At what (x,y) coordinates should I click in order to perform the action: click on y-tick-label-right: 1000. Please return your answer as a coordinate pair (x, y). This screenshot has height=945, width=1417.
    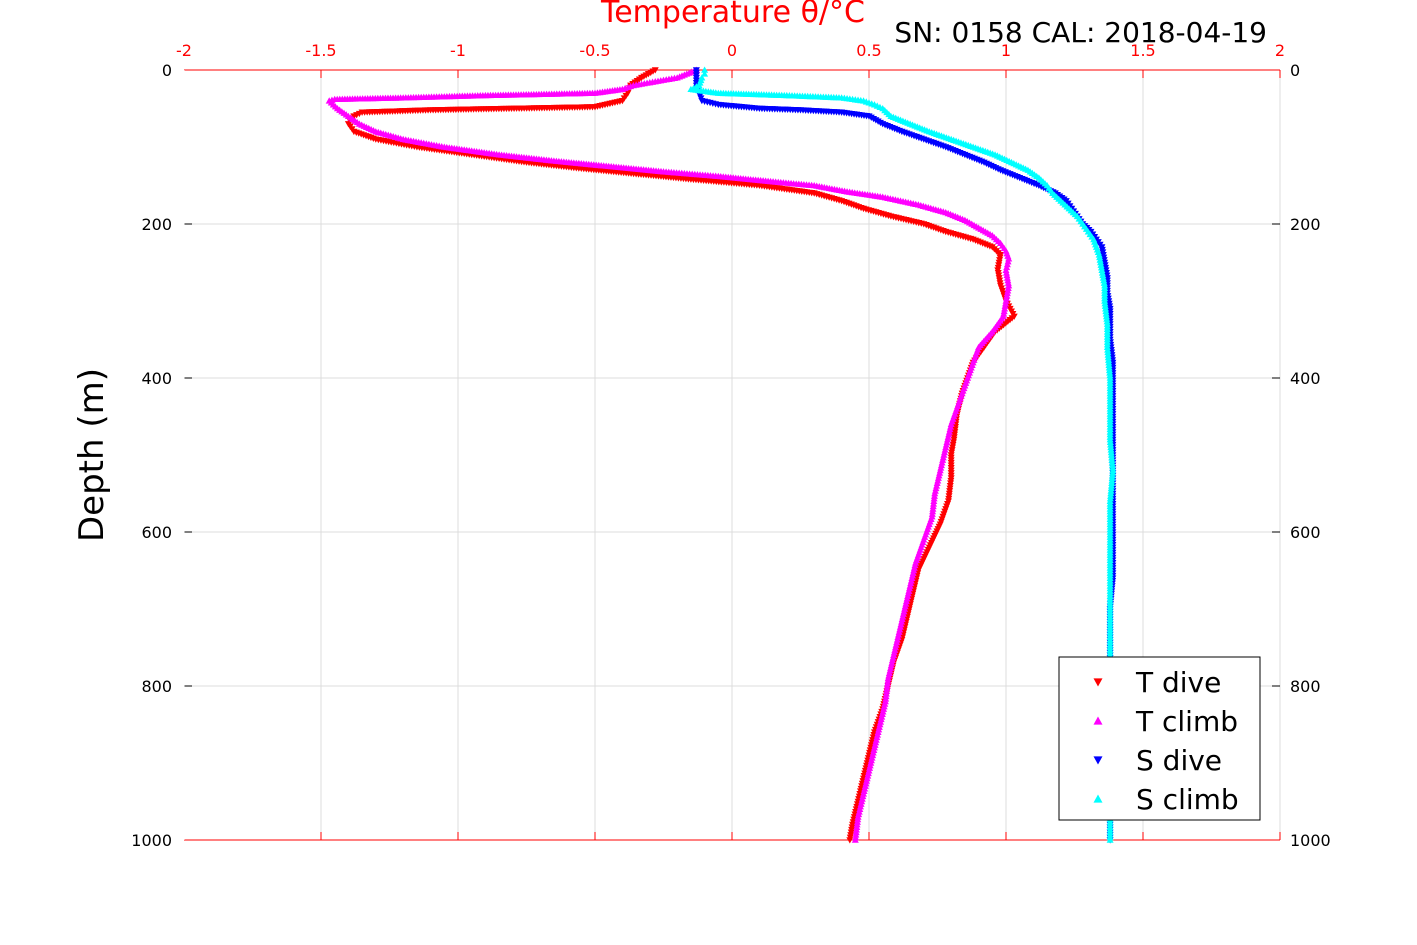
    Looking at the image, I should click on (1310, 840).